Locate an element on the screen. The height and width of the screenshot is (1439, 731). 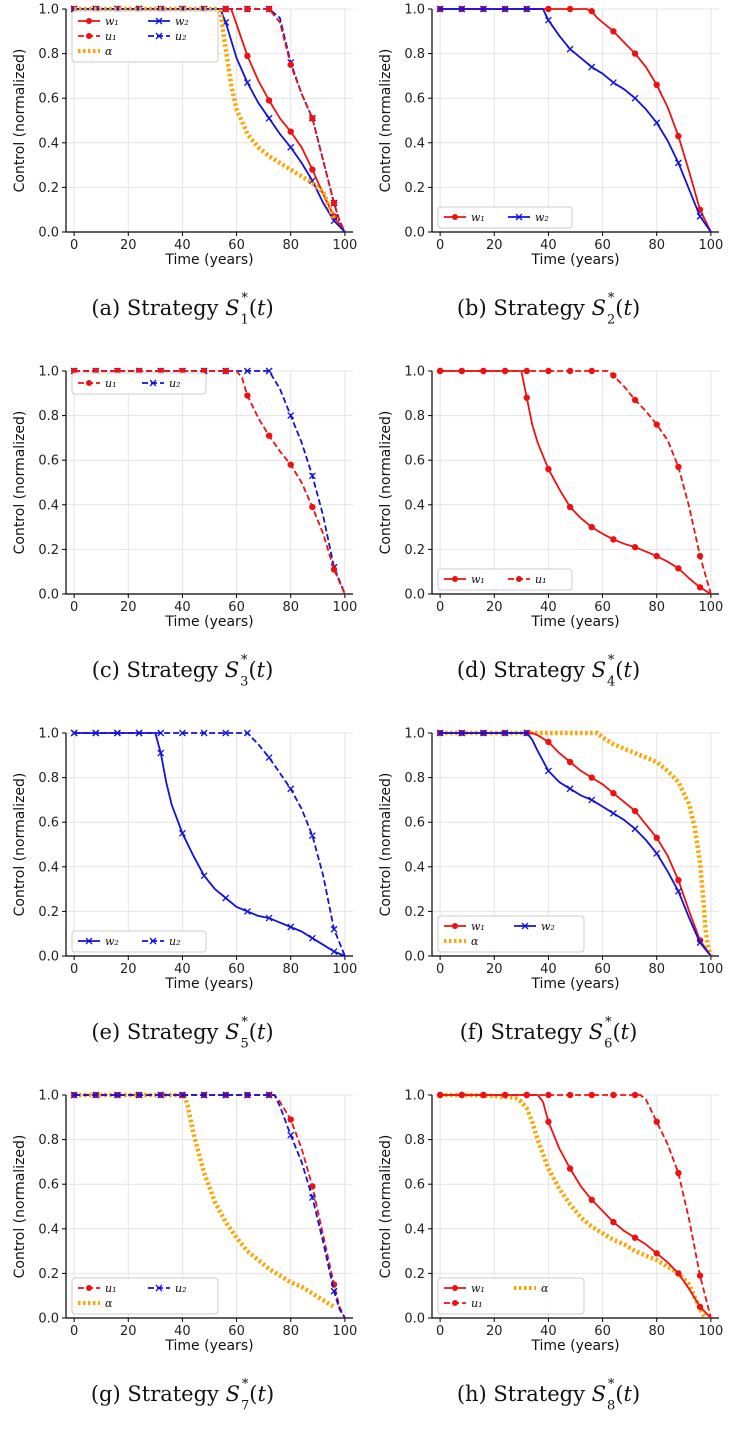
y-tick-label: 1.0 is located at coordinates (414, 372).